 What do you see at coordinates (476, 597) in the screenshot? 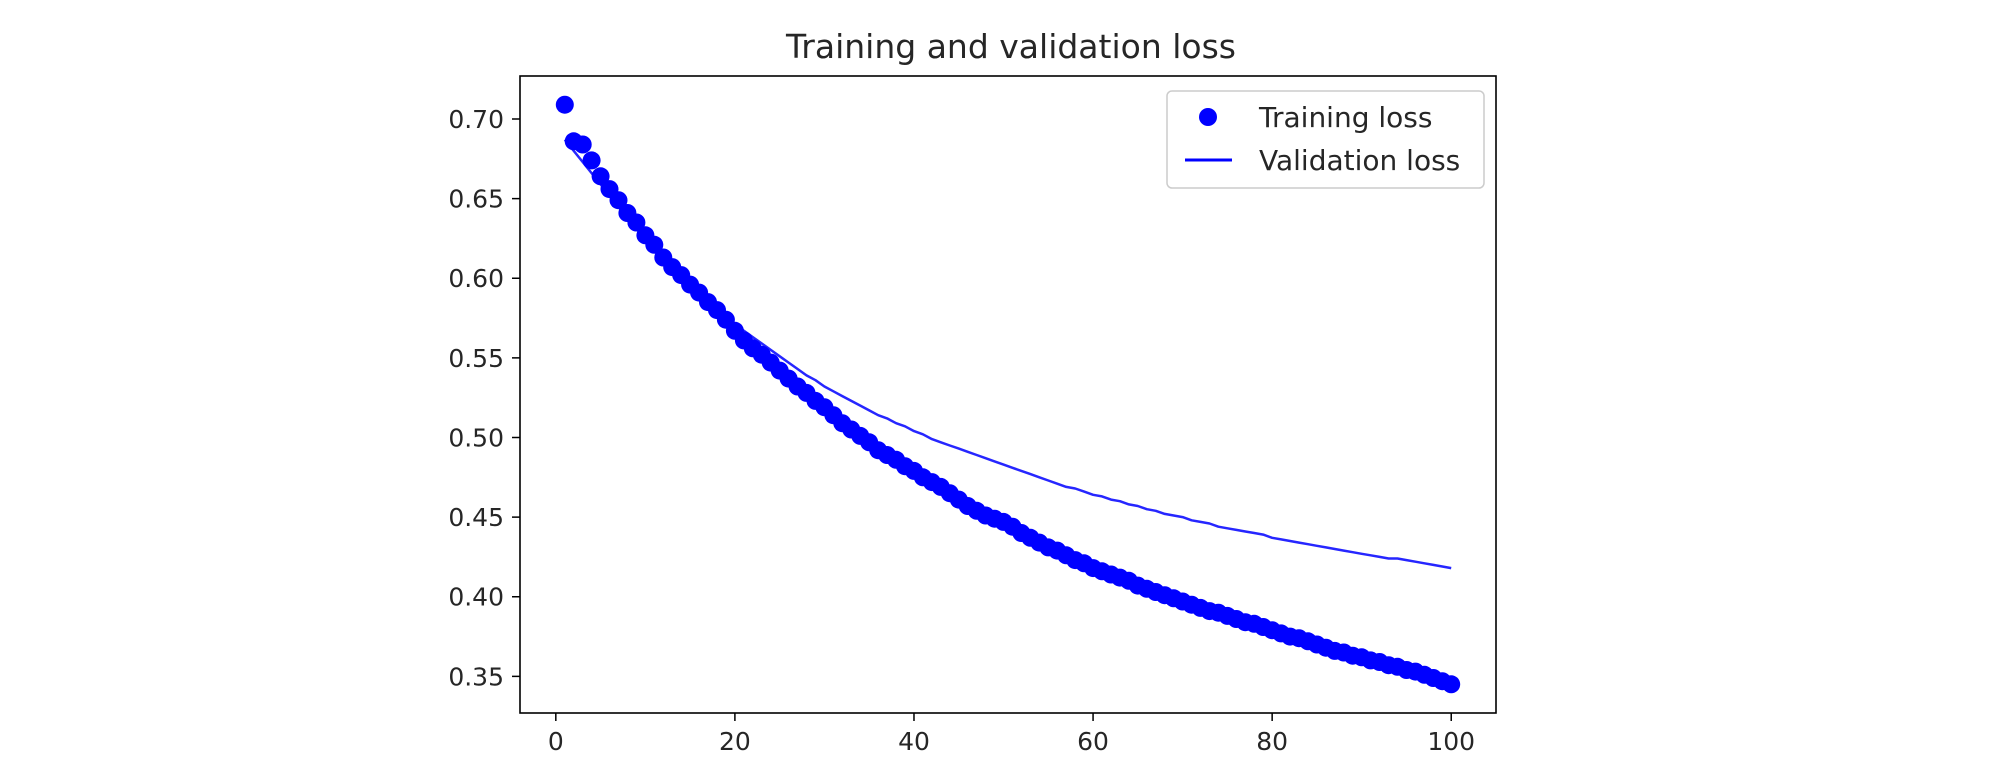
I see `y-tick-label: 0.40` at bounding box center [476, 597].